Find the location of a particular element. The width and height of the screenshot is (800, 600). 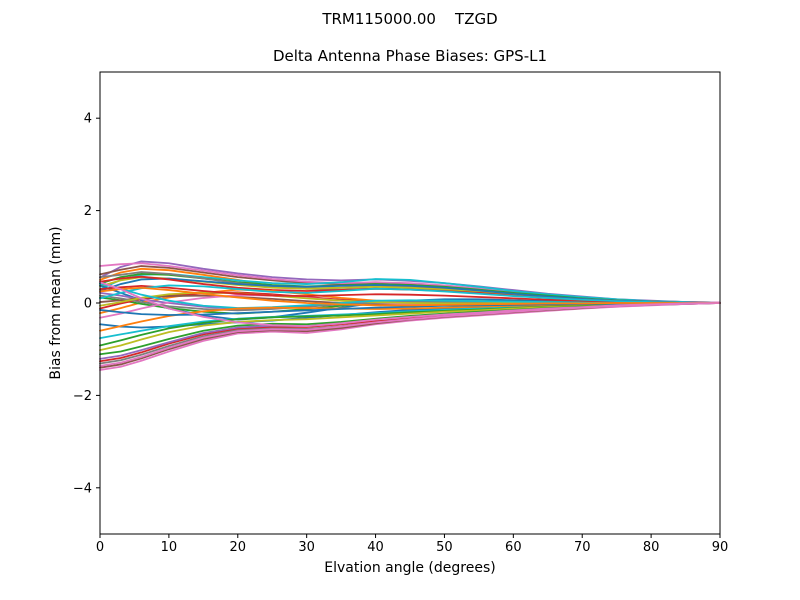

x-tick-label: 70 is located at coordinates (582, 547).